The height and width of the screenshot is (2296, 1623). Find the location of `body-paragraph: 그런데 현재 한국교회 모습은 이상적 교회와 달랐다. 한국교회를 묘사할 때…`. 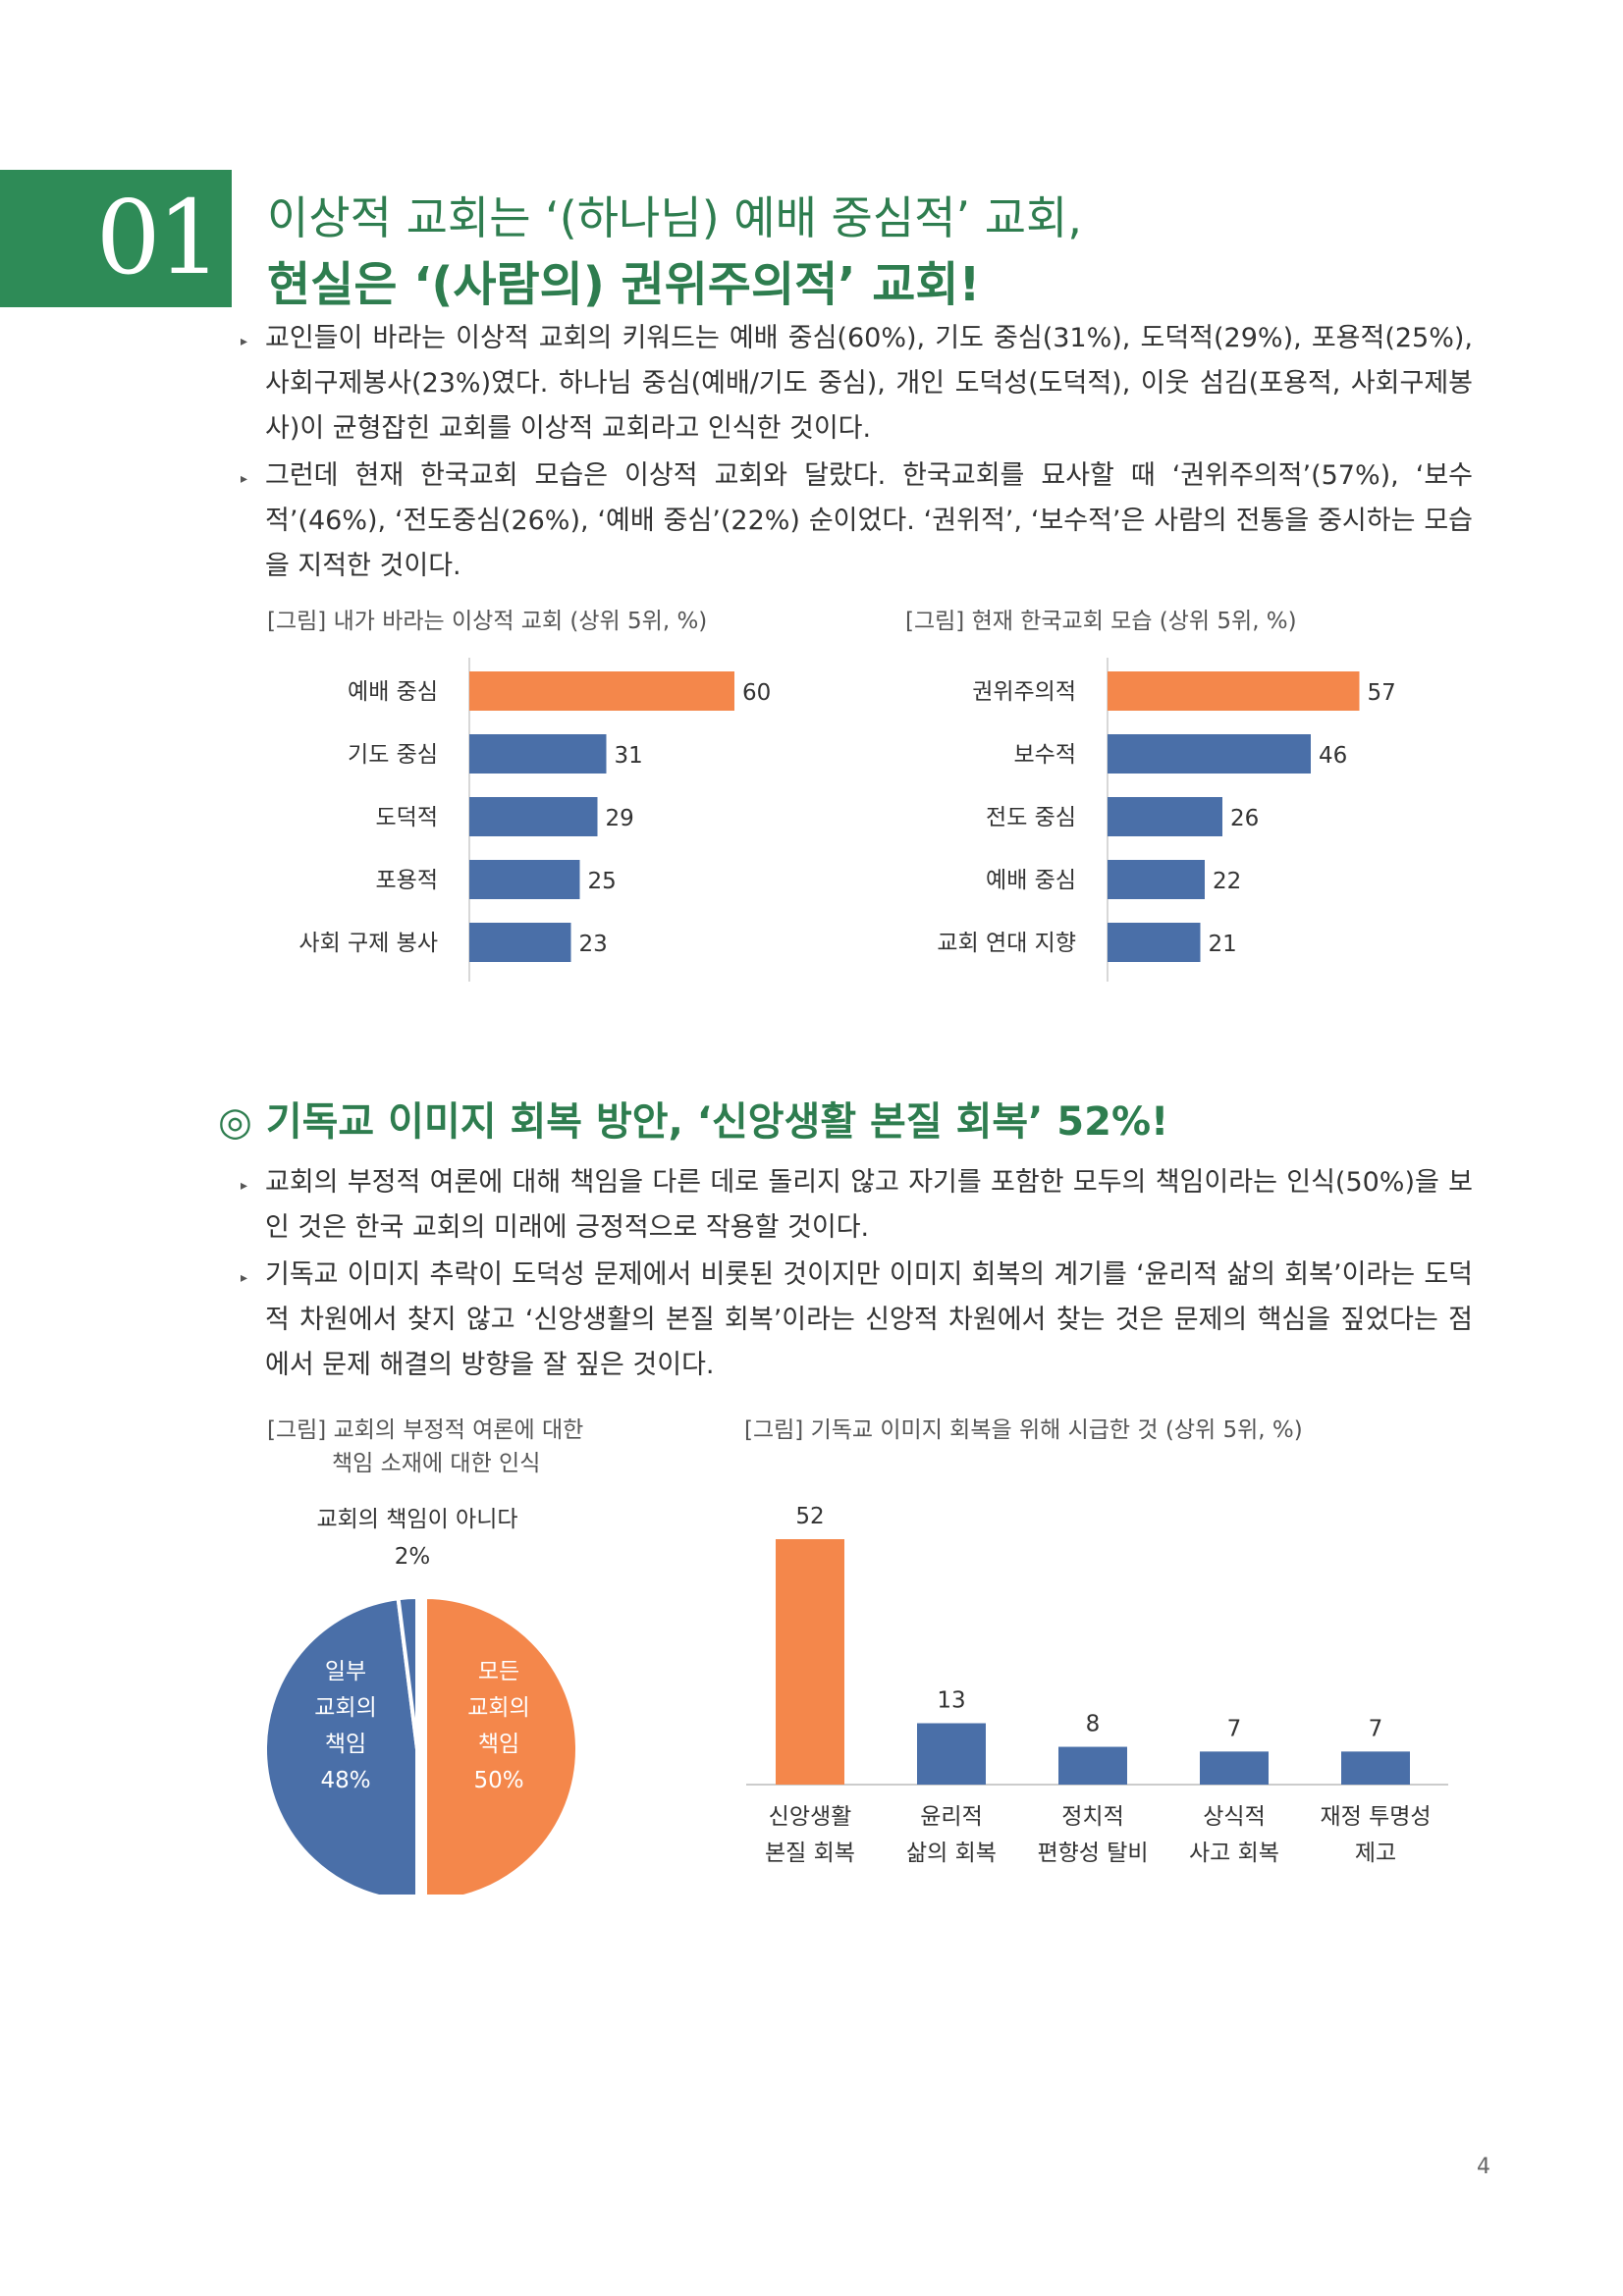

body-paragraph: 그런데 현재 한국교회 모습은 이상적 교회와 달랐다. 한국교회를 묘사할 때… is located at coordinates (869, 520).